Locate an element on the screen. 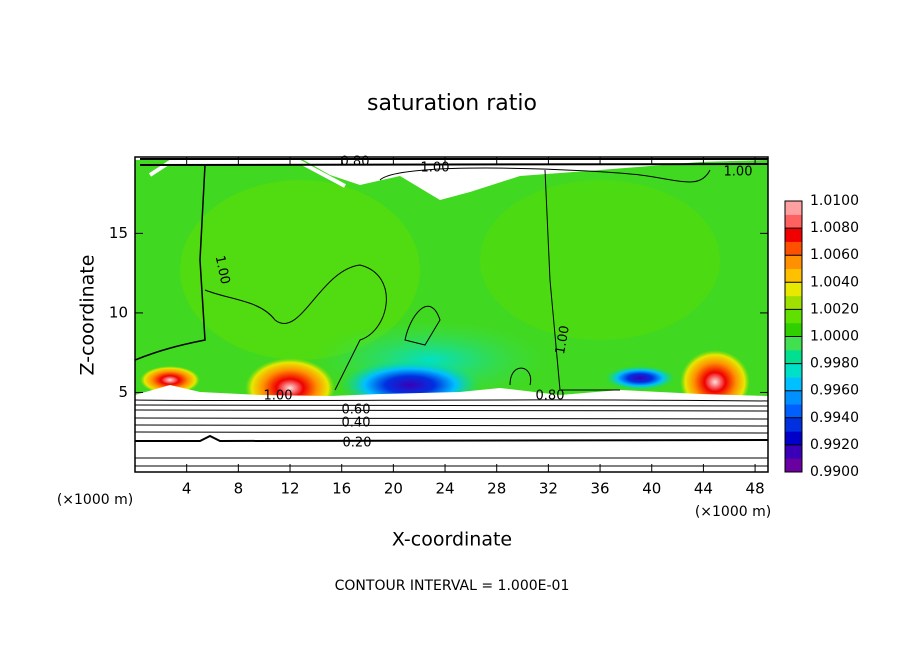  x-tick-label: 20 is located at coordinates (393, 489).